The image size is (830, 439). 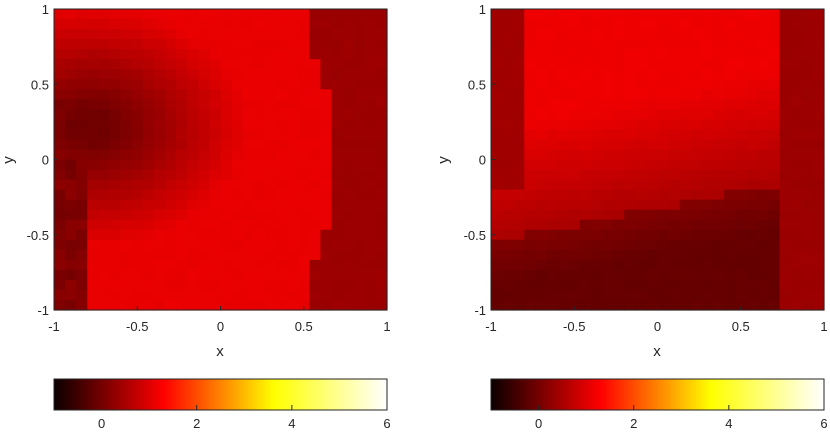 I want to click on y-tick-label: 0, so click(x=45, y=160).